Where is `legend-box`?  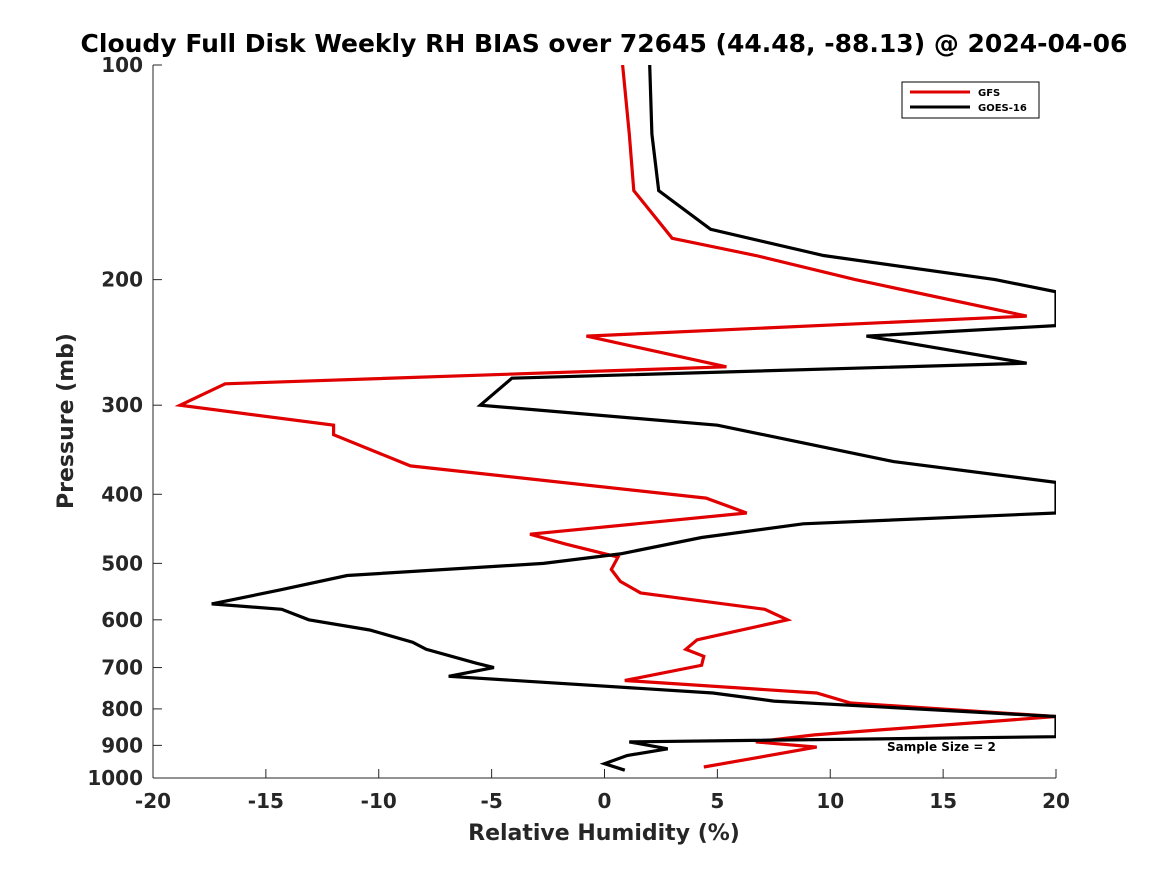 legend-box is located at coordinates (970, 100).